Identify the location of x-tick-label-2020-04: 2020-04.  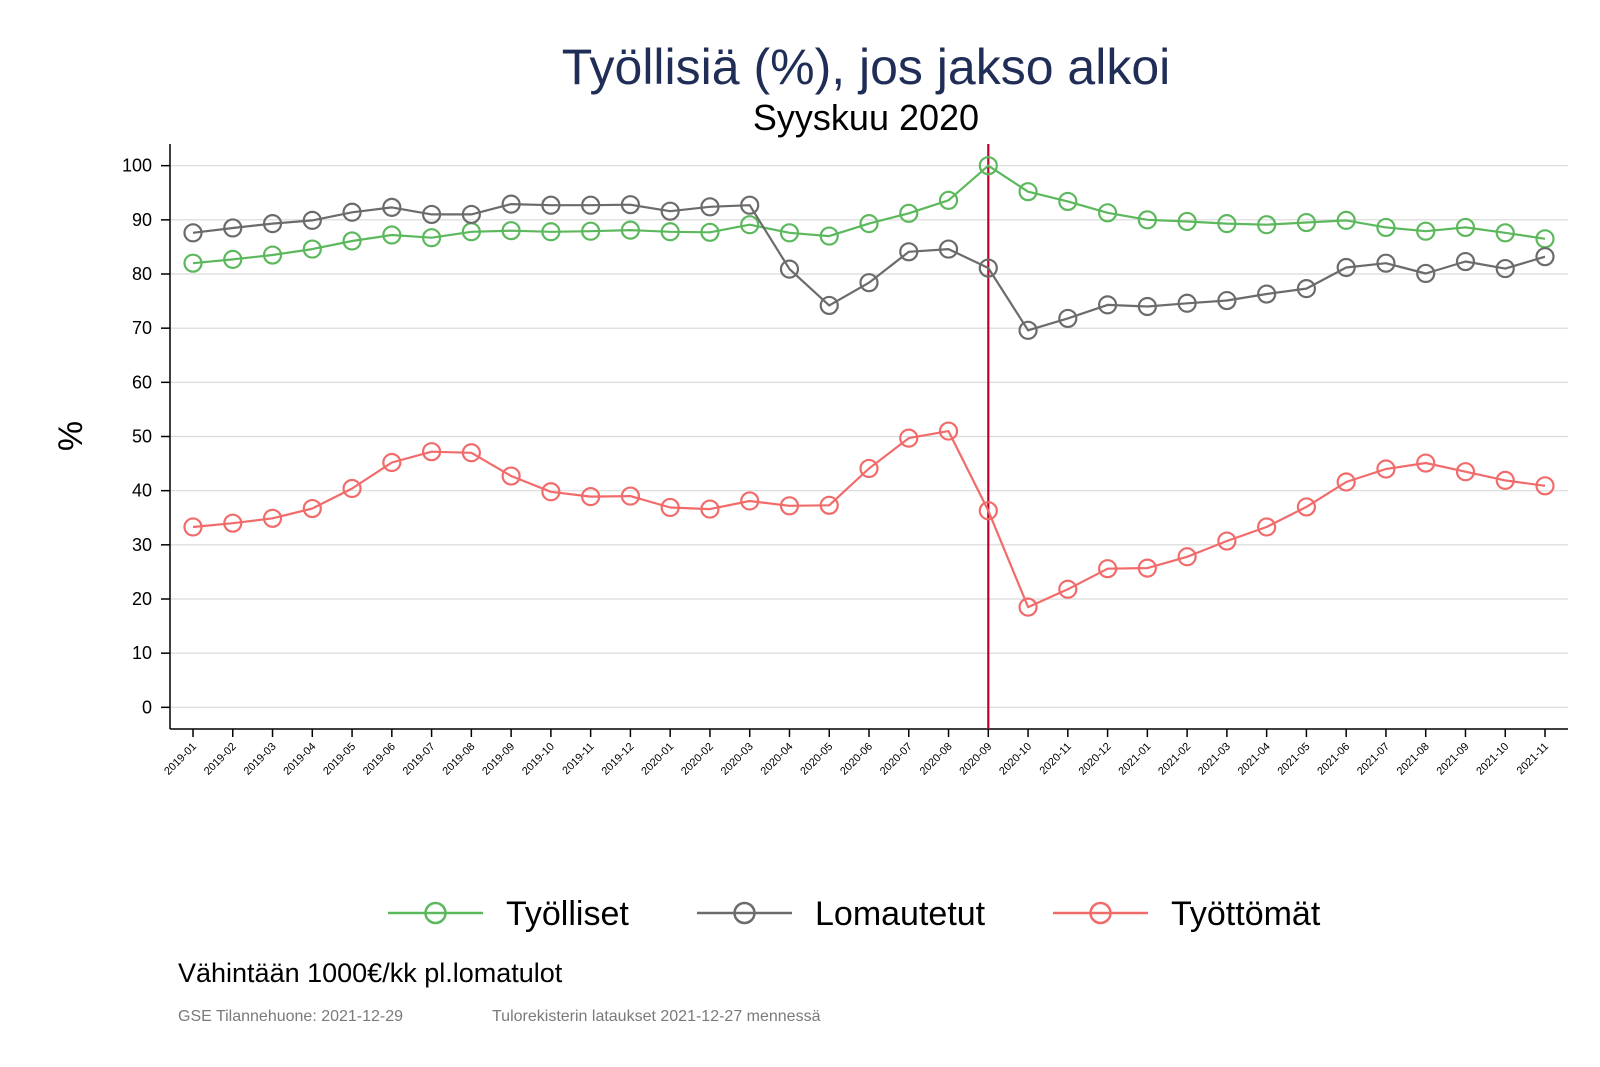
(777, 759).